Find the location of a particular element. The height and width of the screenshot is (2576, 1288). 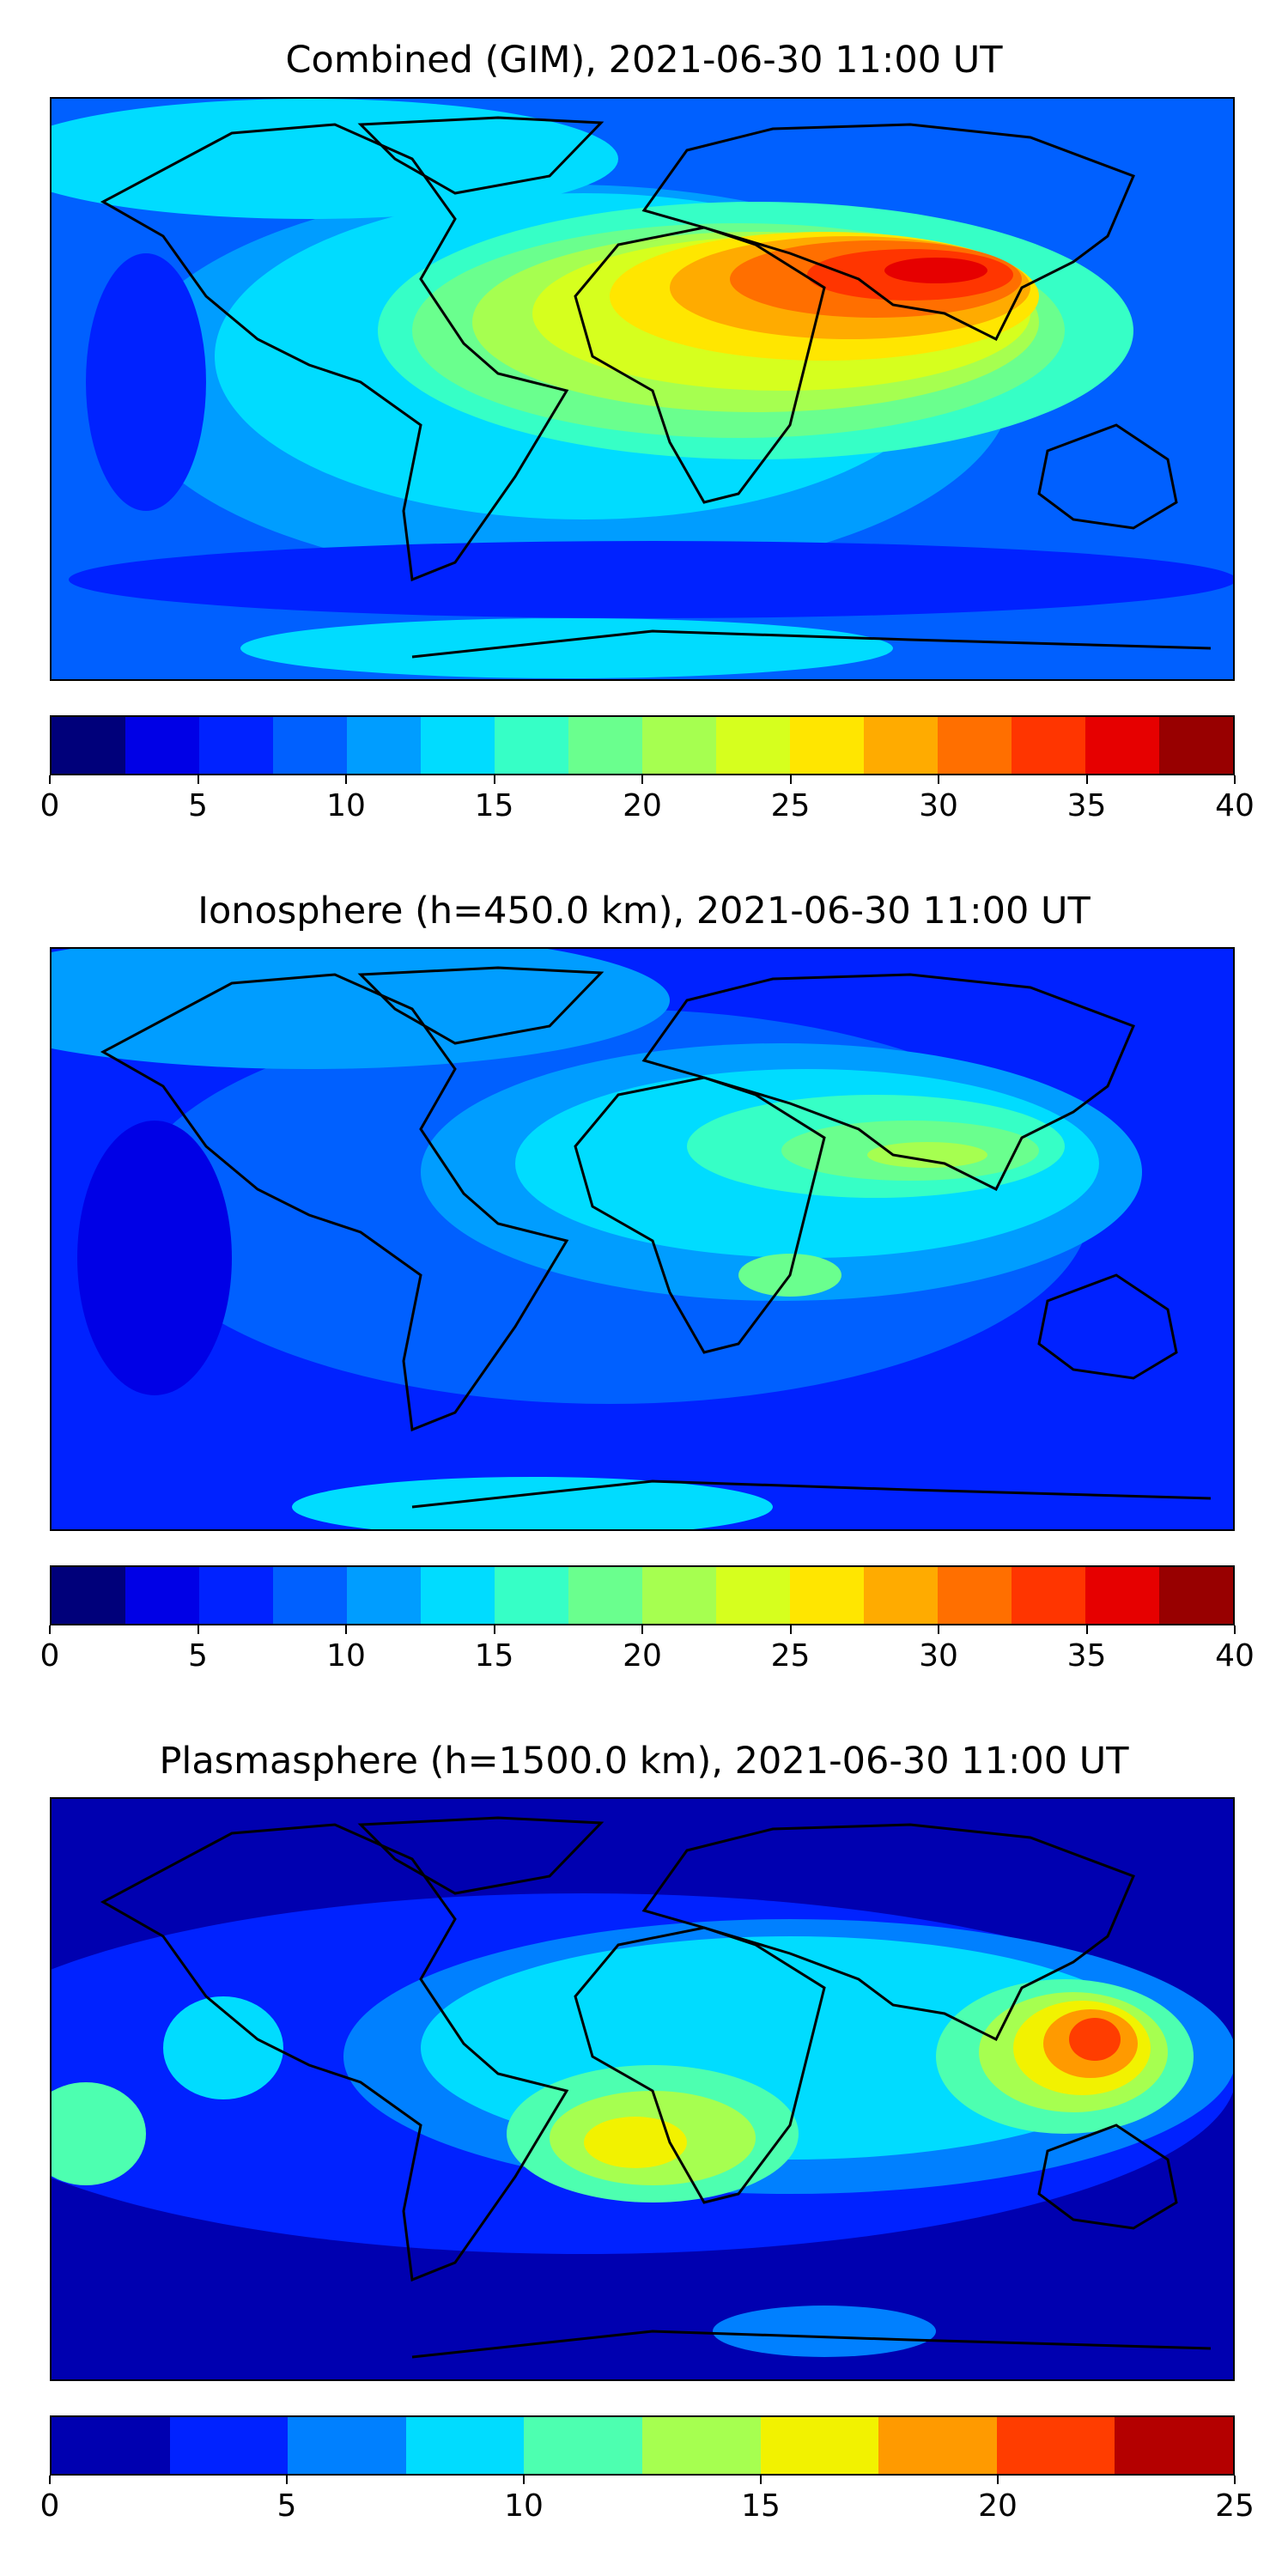

panel-title-combined: Combined (GIM), 2021-06-30 11:00 UT is located at coordinates (644, 61).